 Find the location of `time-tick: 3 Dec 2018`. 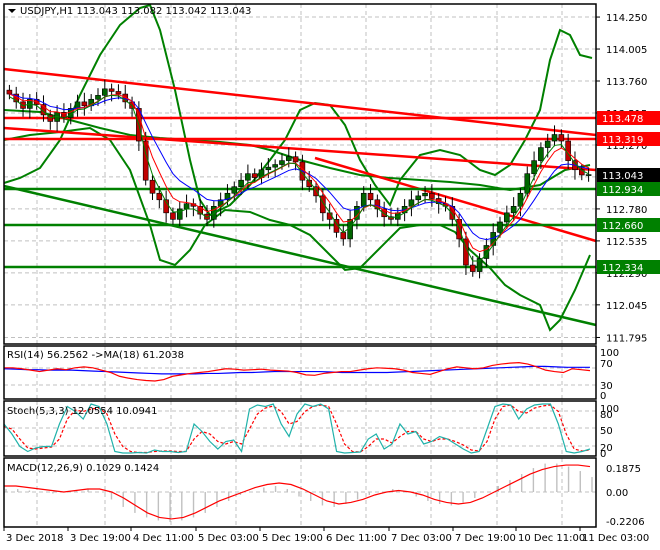

time-tick: 3 Dec 2018 is located at coordinates (35, 538).